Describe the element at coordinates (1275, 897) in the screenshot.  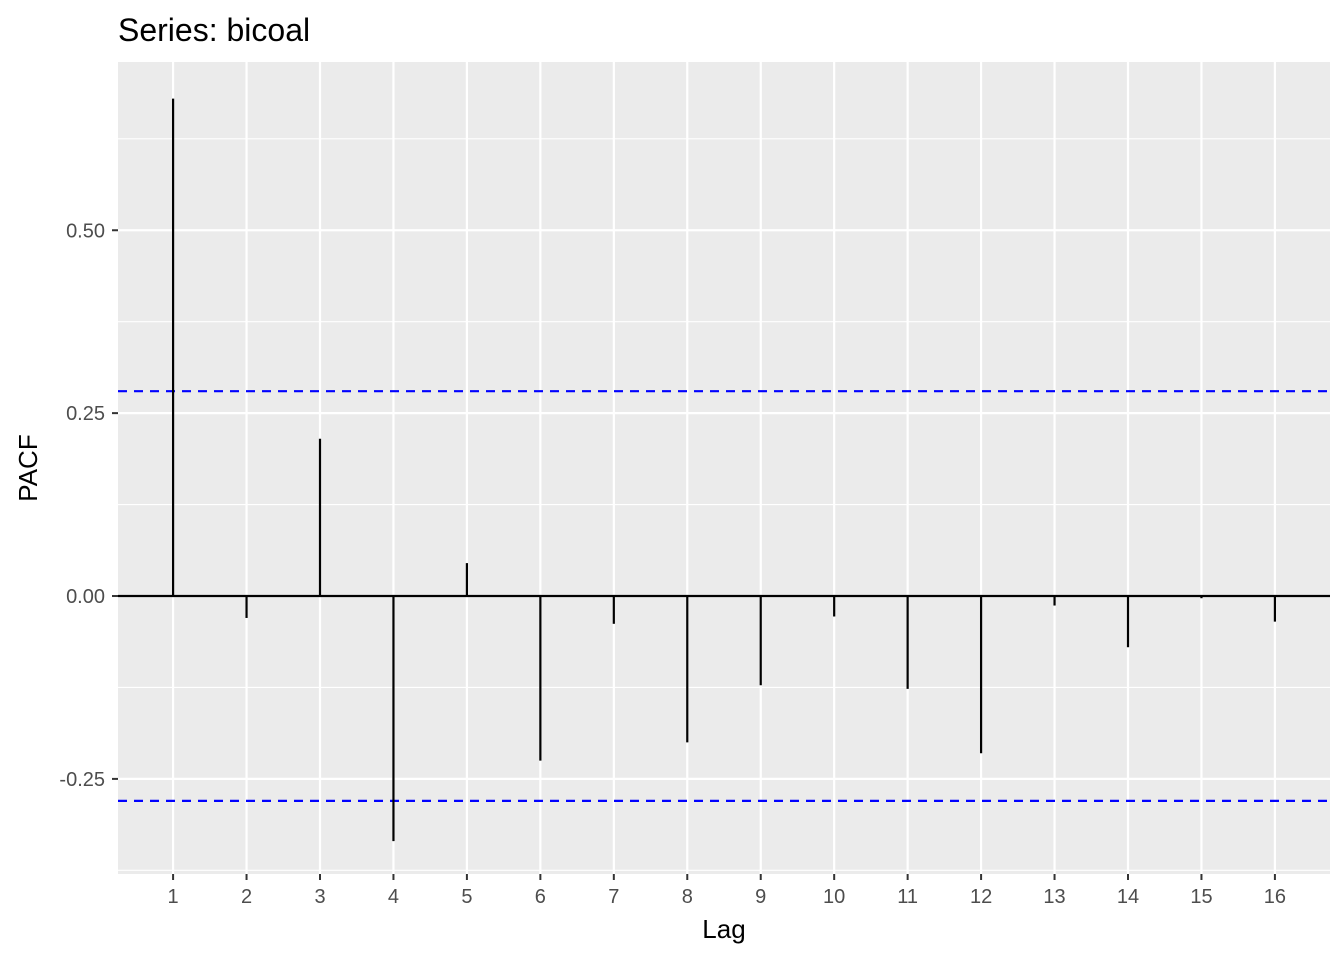
I see `x-tick-label: 16` at that location.